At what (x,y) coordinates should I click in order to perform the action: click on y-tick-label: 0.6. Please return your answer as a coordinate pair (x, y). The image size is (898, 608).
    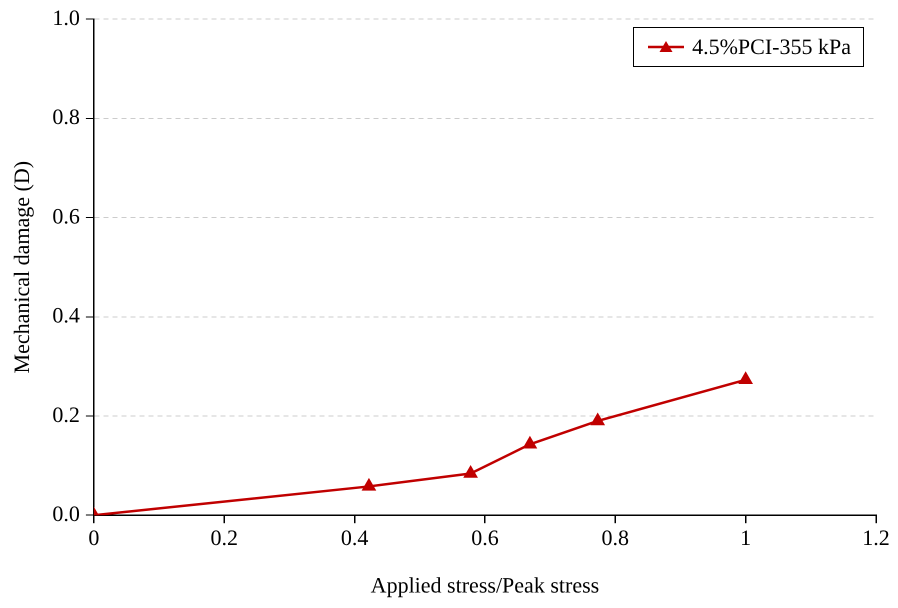
    Looking at the image, I should click on (66, 215).